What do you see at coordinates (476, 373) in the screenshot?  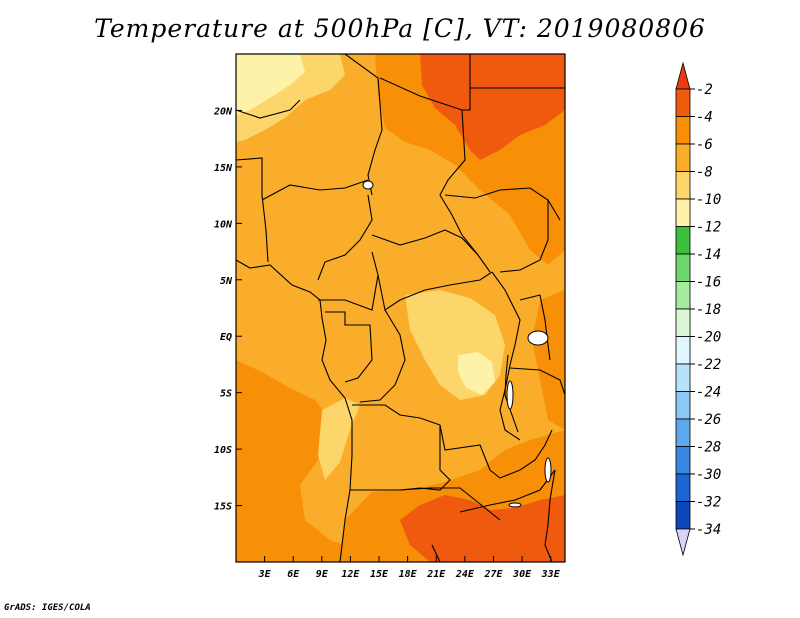 I see `field-band-minus10-congo` at bounding box center [476, 373].